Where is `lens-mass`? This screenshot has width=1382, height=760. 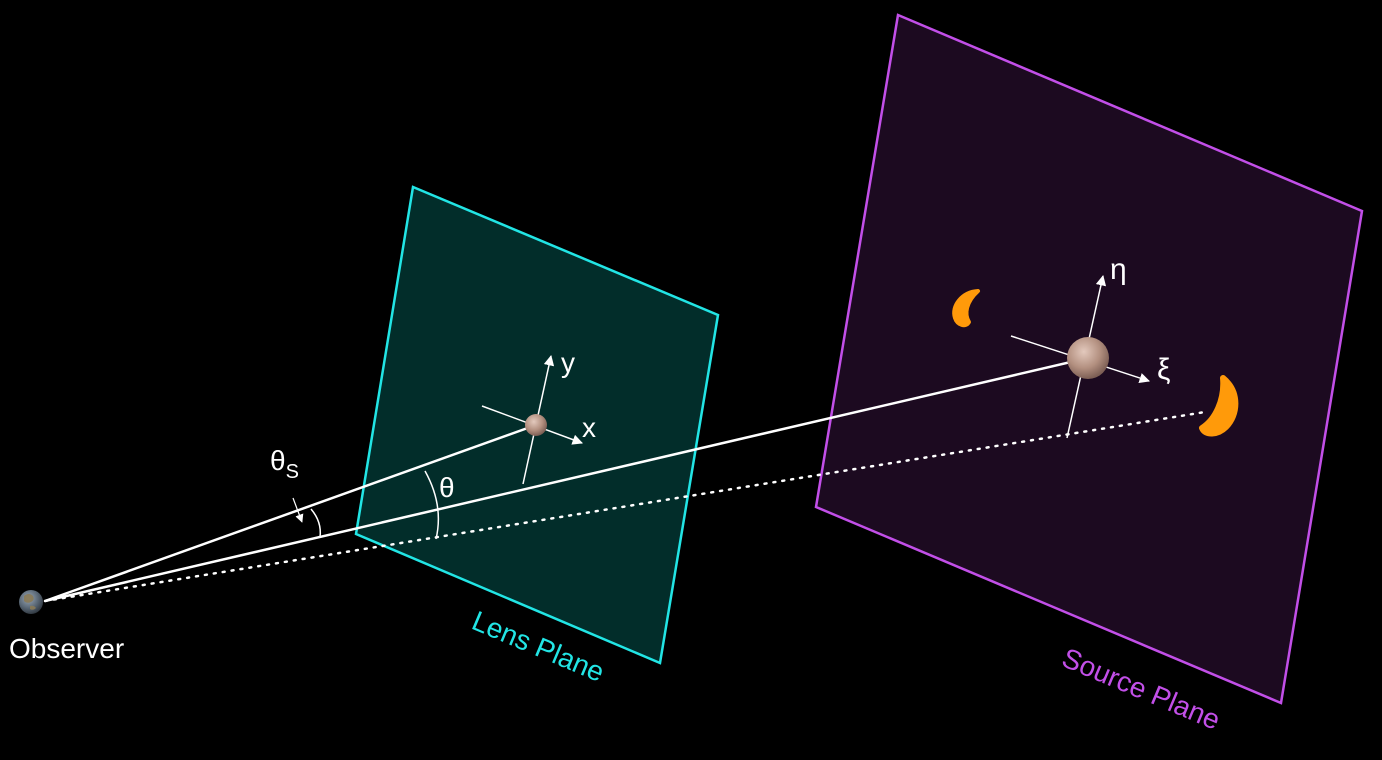
lens-mass is located at coordinates (536, 425).